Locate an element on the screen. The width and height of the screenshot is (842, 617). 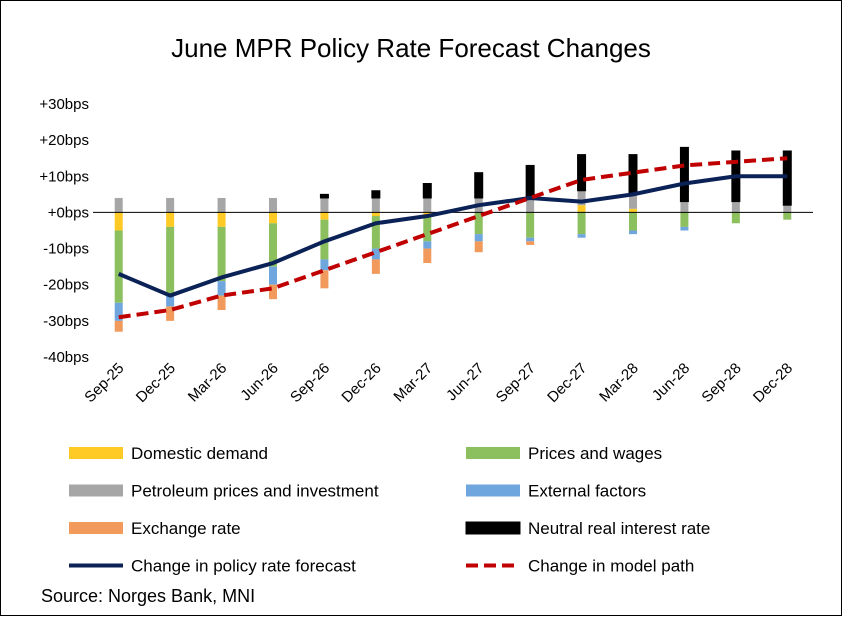
legend-item: Petroleum prices and investment is located at coordinates (224, 491).